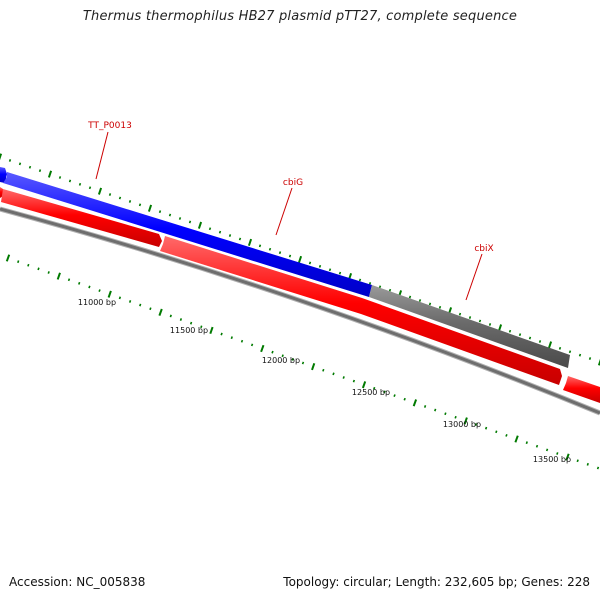 The height and width of the screenshot is (600, 600). Describe the element at coordinates (552, 459) in the screenshot. I see `bp-label-13500: 13500 bp` at that location.